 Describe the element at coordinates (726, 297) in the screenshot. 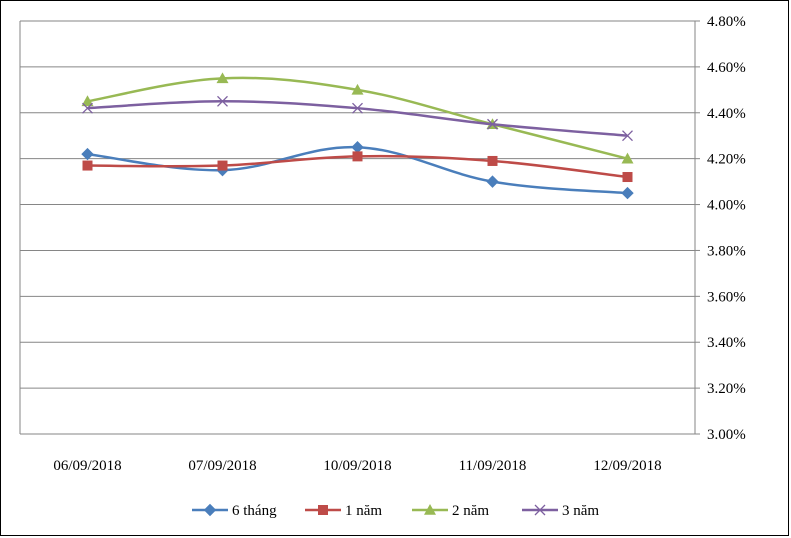

I see `y-tick-label: 3.60%` at that location.